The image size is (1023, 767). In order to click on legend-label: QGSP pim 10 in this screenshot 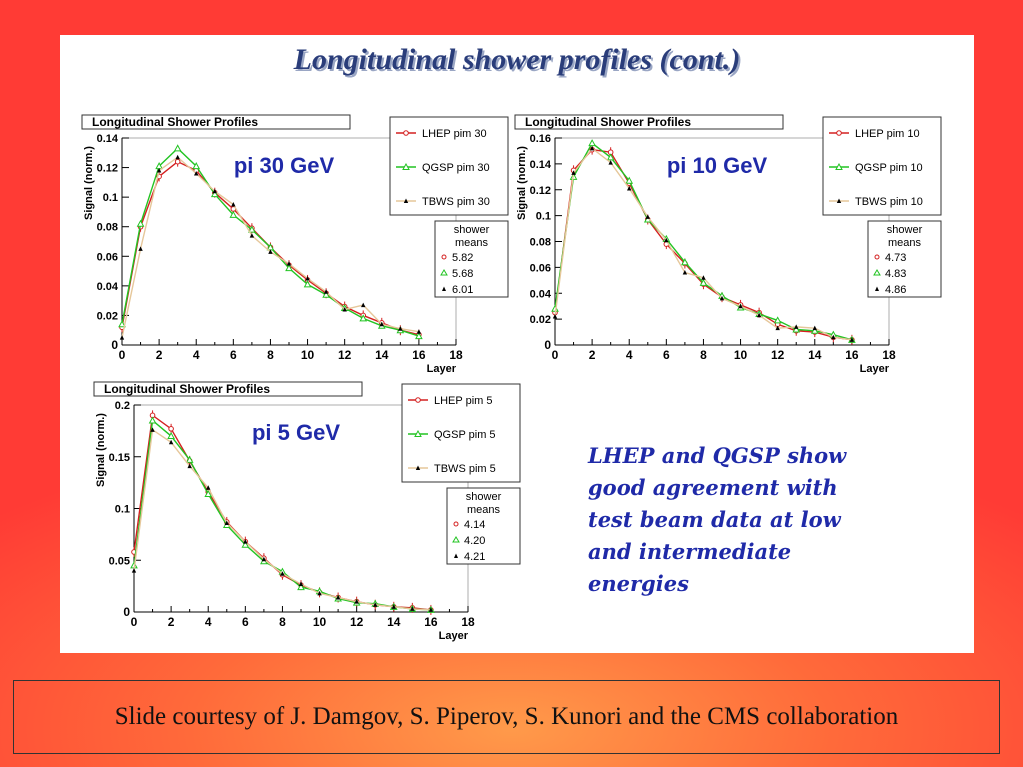, I will do `click(889, 168)`.